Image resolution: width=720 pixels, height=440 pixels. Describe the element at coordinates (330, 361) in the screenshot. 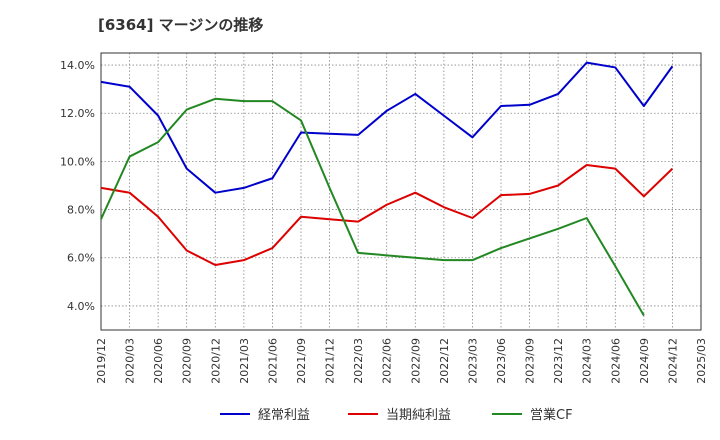

I see `x-tick-label: 2021/12` at that location.